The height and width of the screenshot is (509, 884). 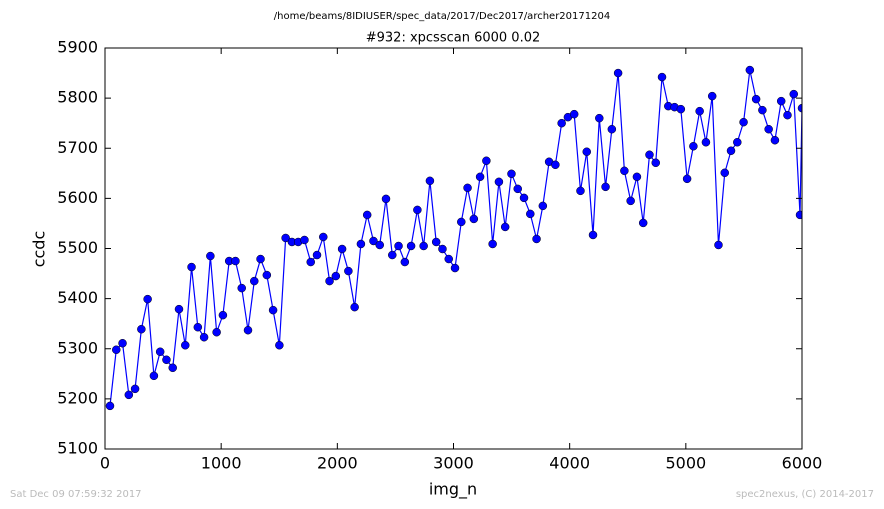 What do you see at coordinates (77, 448) in the screenshot?
I see `y-tick-label: 5100` at bounding box center [77, 448].